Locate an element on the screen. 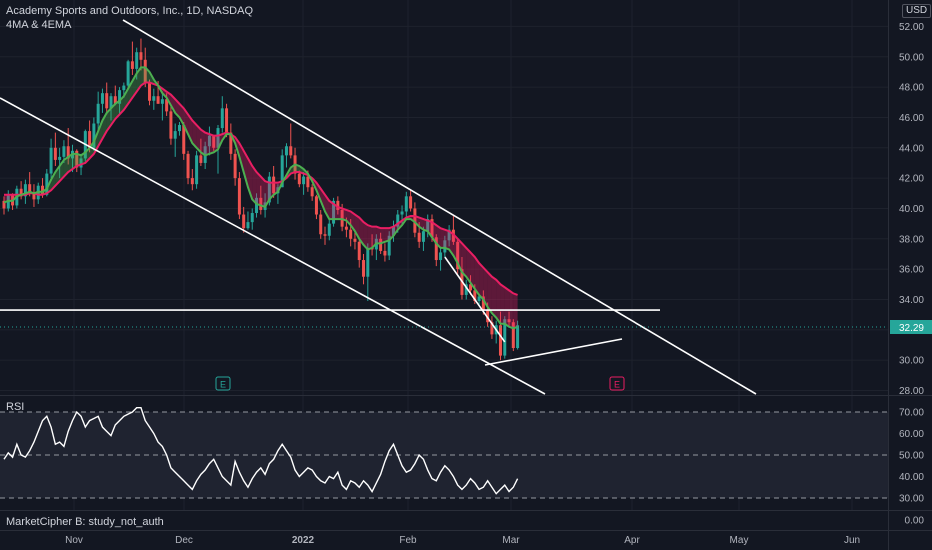 Image resolution: width=932 pixels, height=550 pixels. last-price-label: 32.29 is located at coordinates (911, 328).